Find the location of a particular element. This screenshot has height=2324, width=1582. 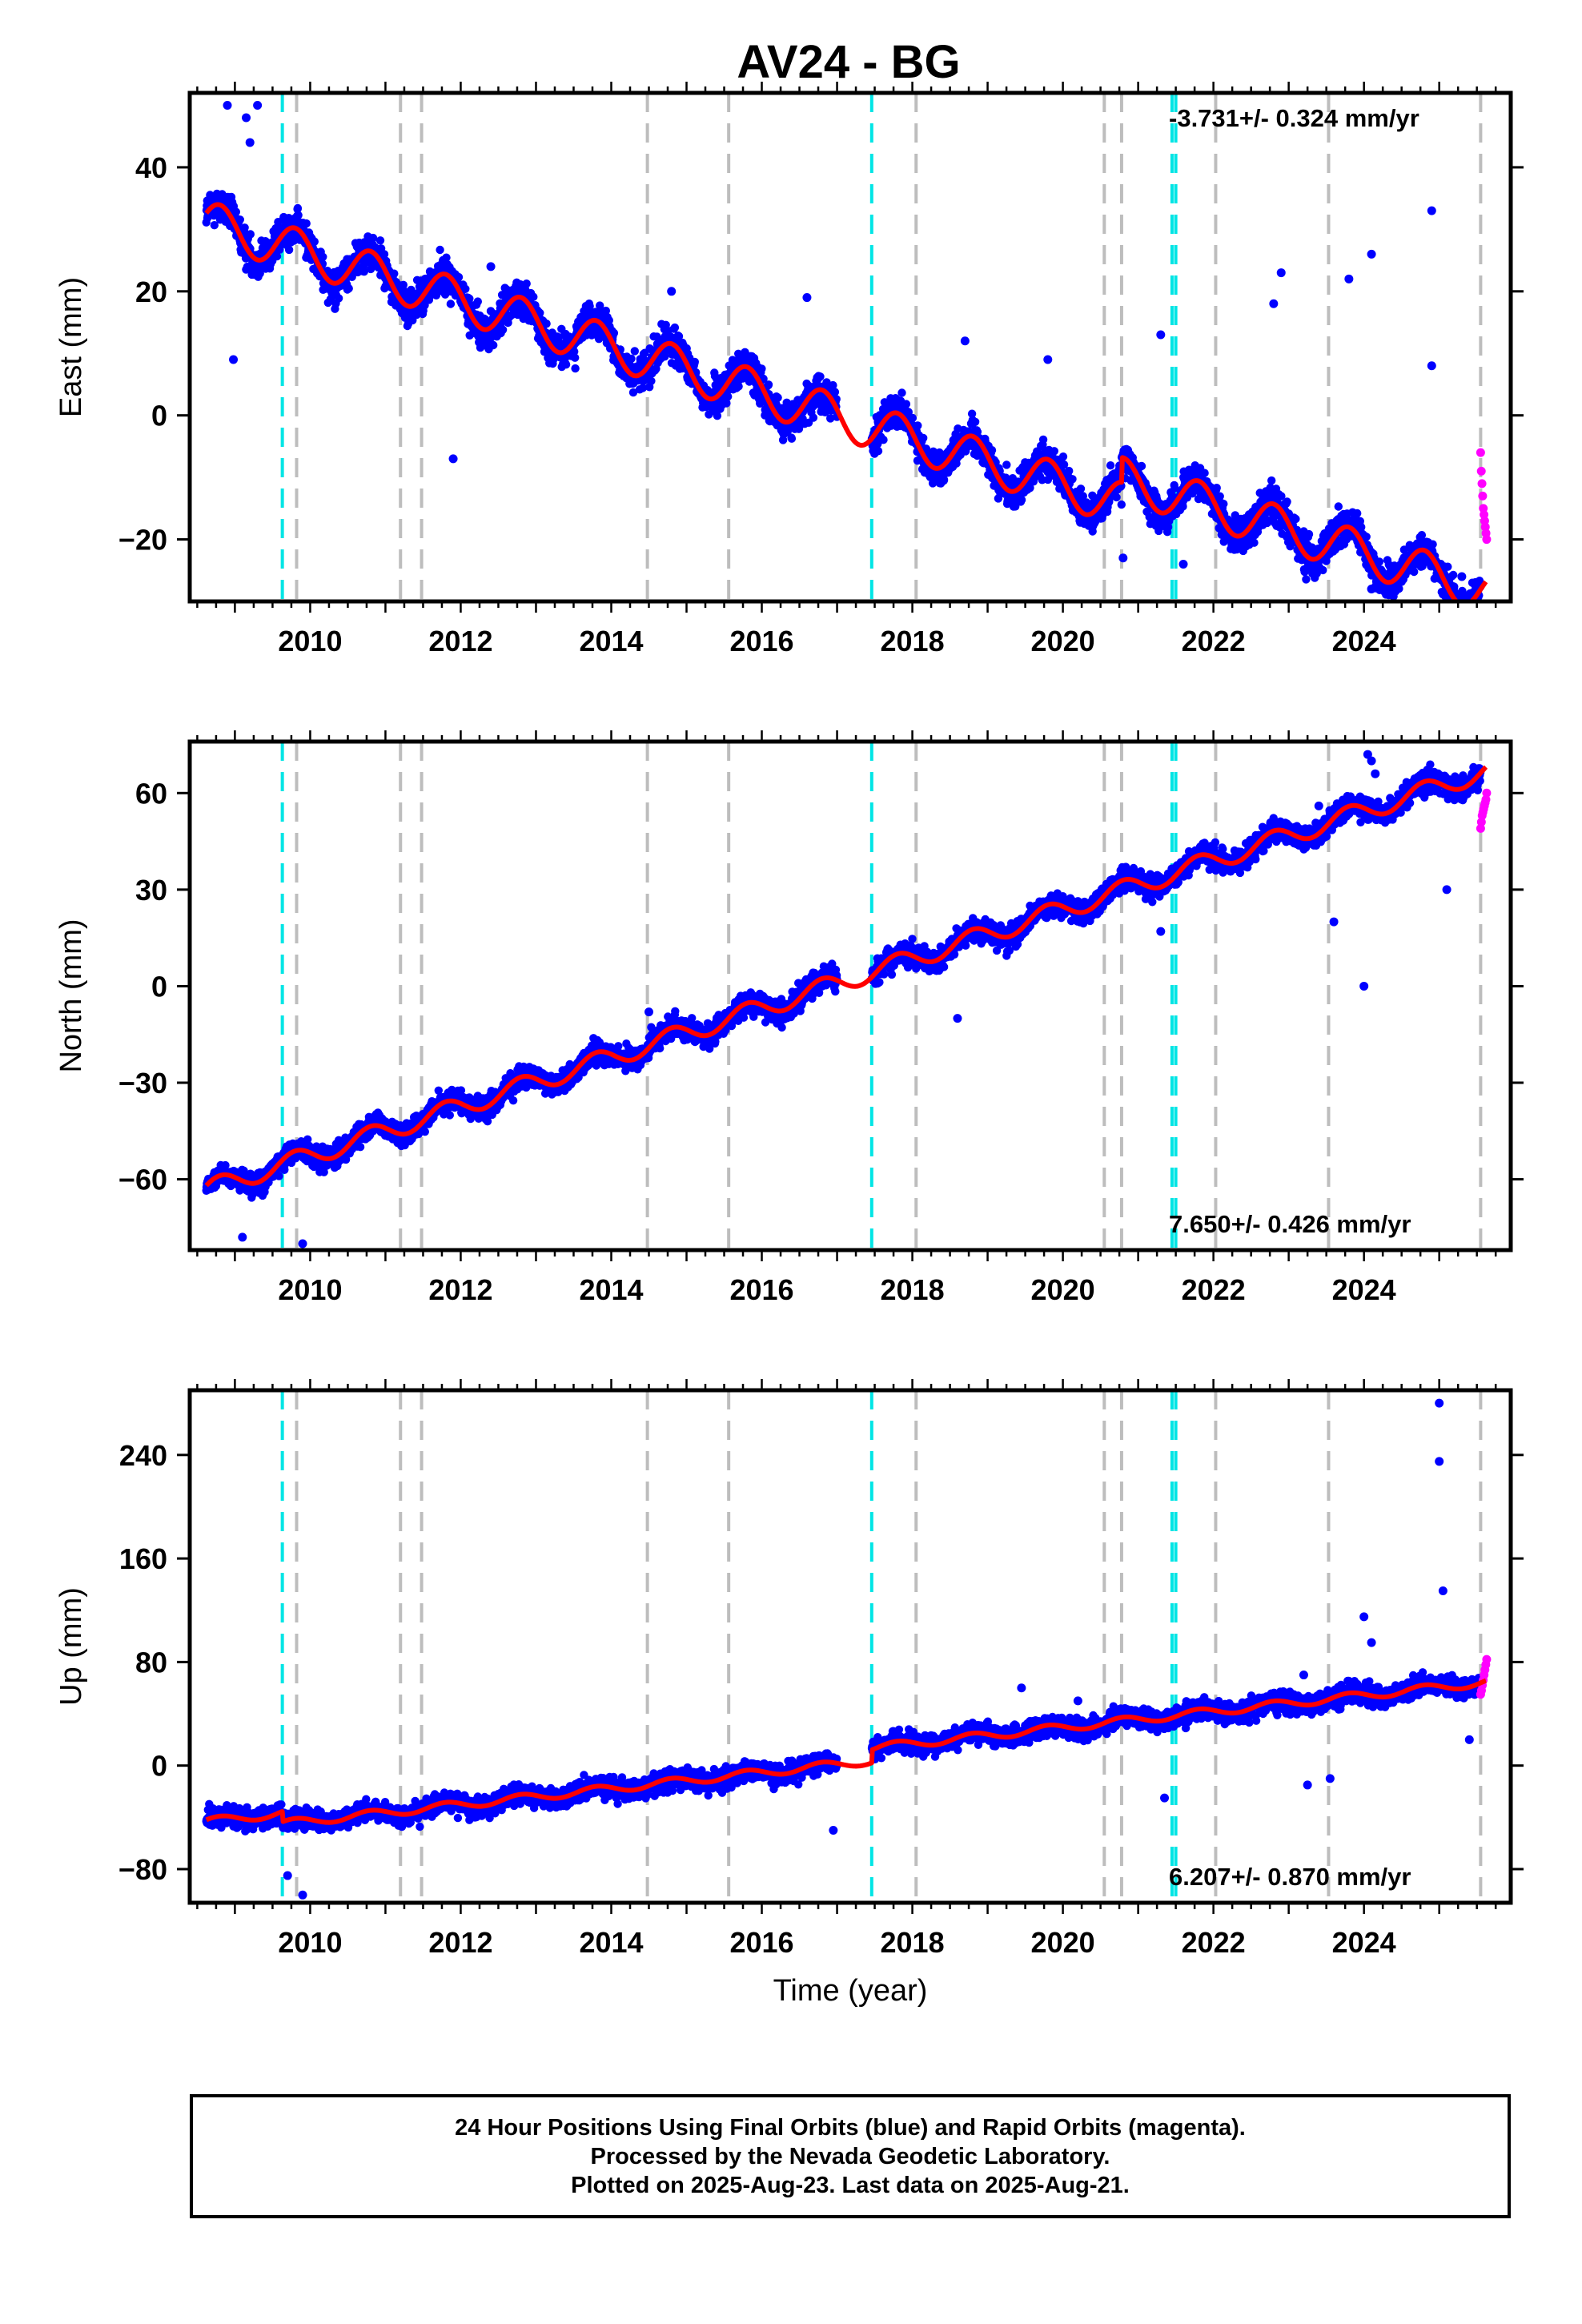

x-tick-label: 2016 is located at coordinates (761, 641).